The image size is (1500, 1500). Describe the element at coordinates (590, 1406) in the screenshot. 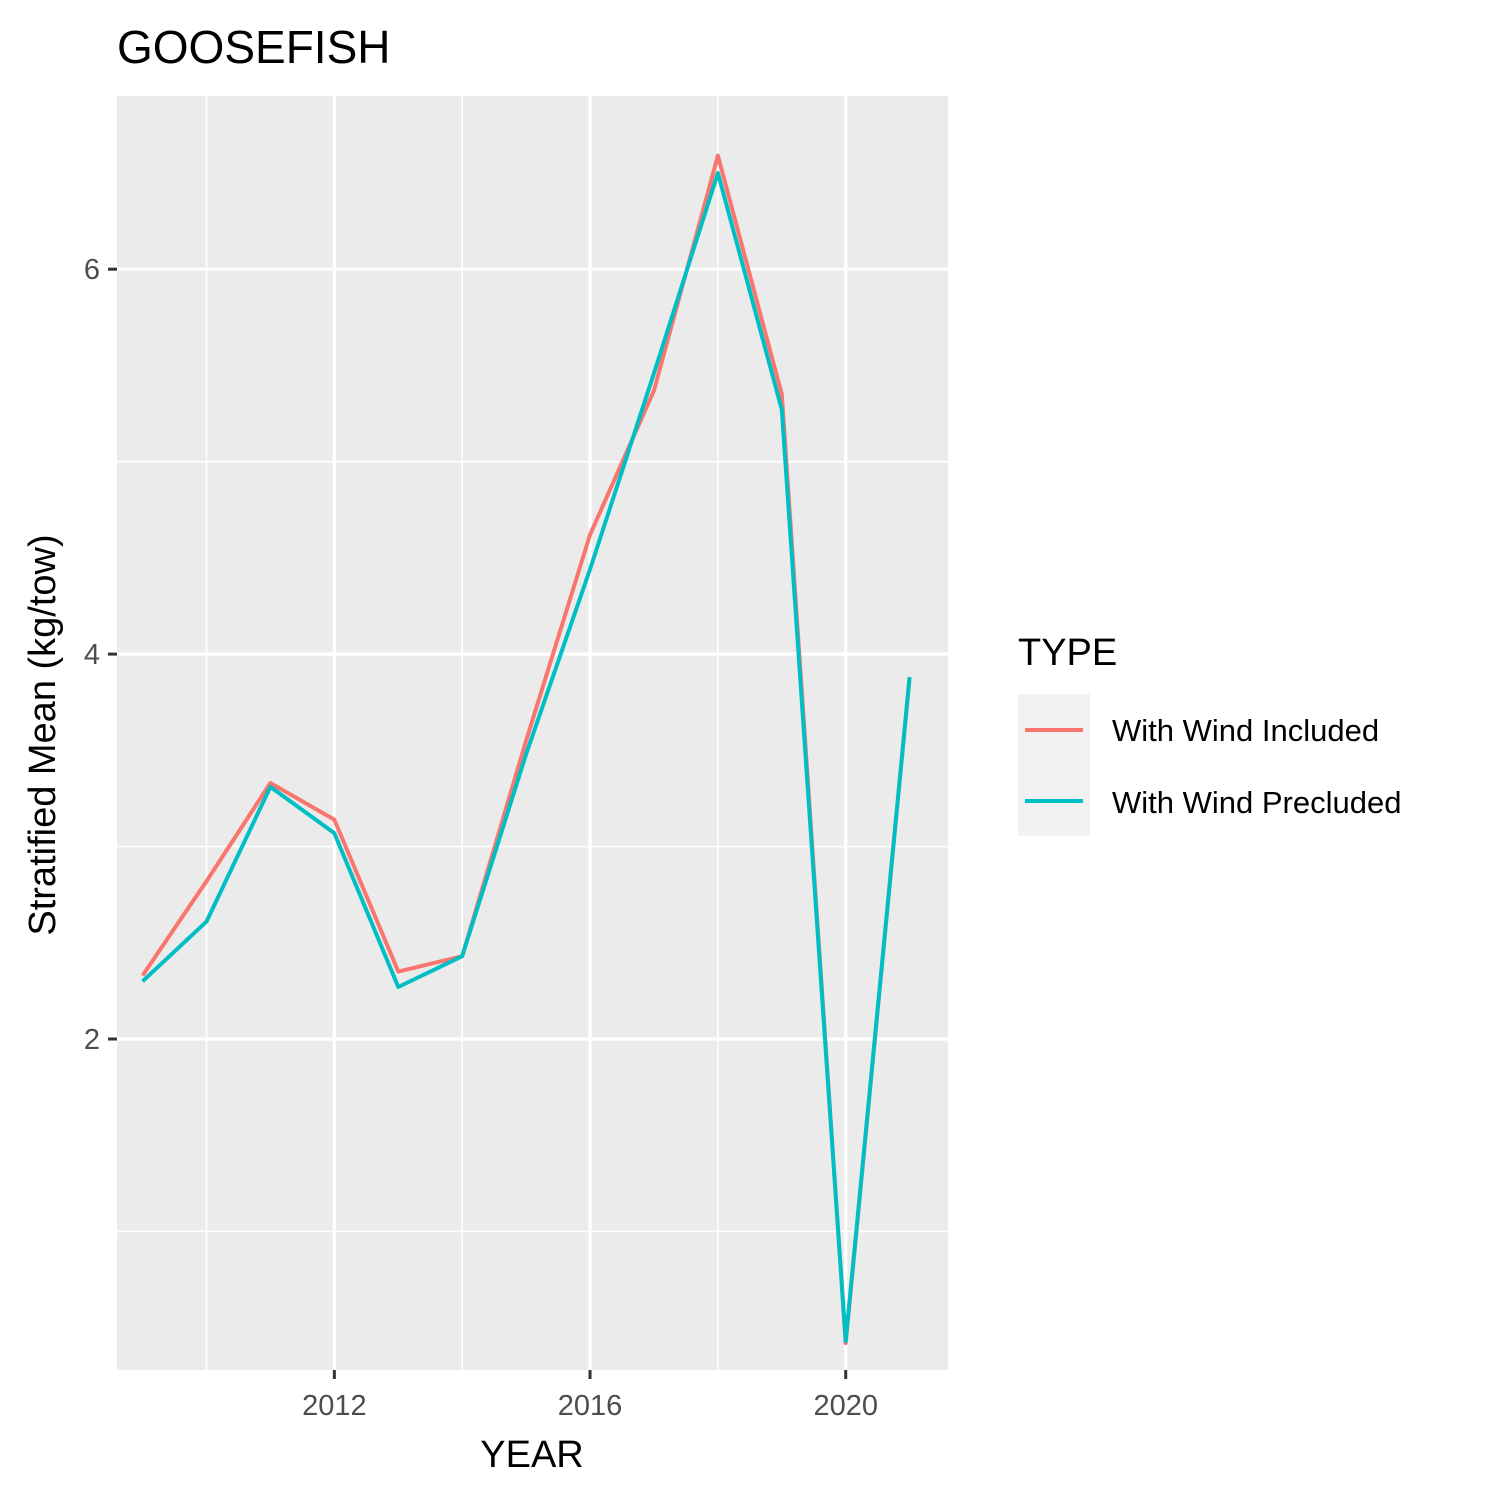

I see `x-tick-label: 2016` at that location.